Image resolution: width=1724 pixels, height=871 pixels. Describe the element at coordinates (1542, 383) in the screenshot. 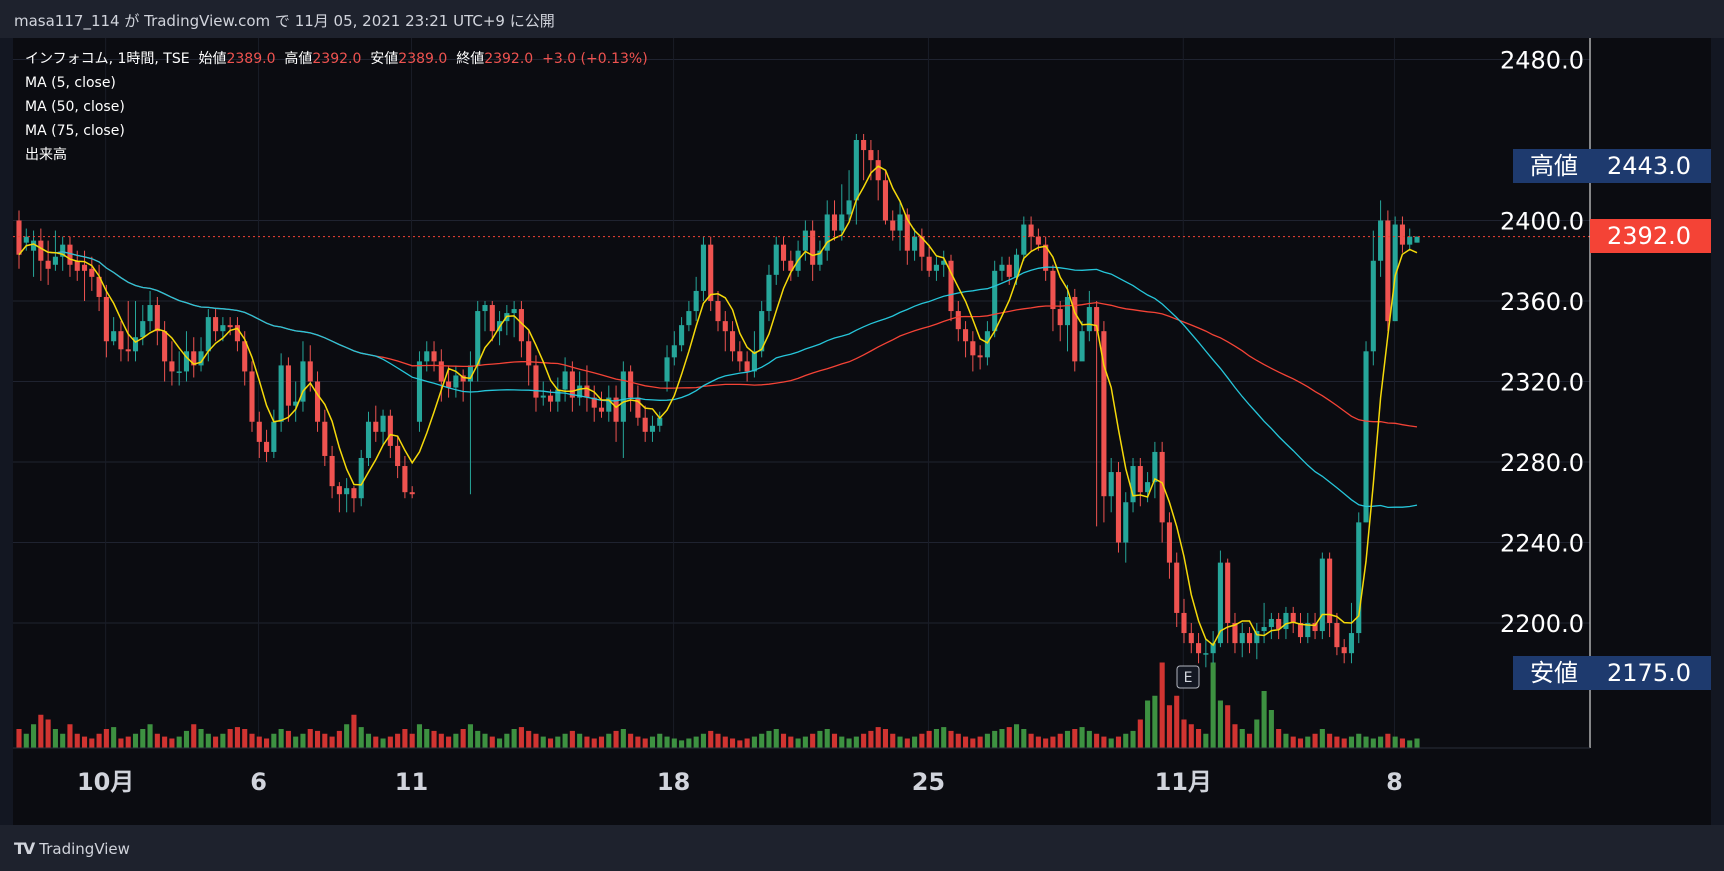

I see `y-tick-label: 2320.0` at that location.